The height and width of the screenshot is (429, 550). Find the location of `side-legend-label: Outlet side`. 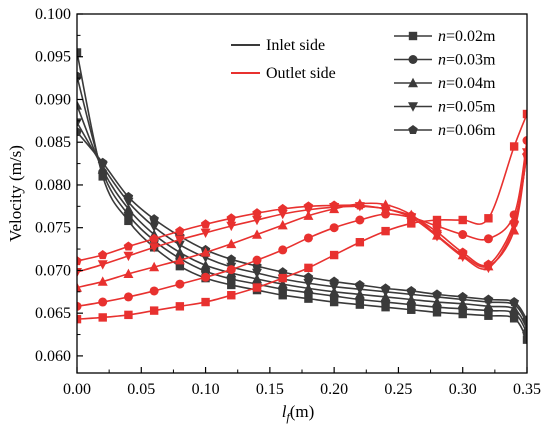

side-legend-label: Outlet side is located at coordinates (301, 73).